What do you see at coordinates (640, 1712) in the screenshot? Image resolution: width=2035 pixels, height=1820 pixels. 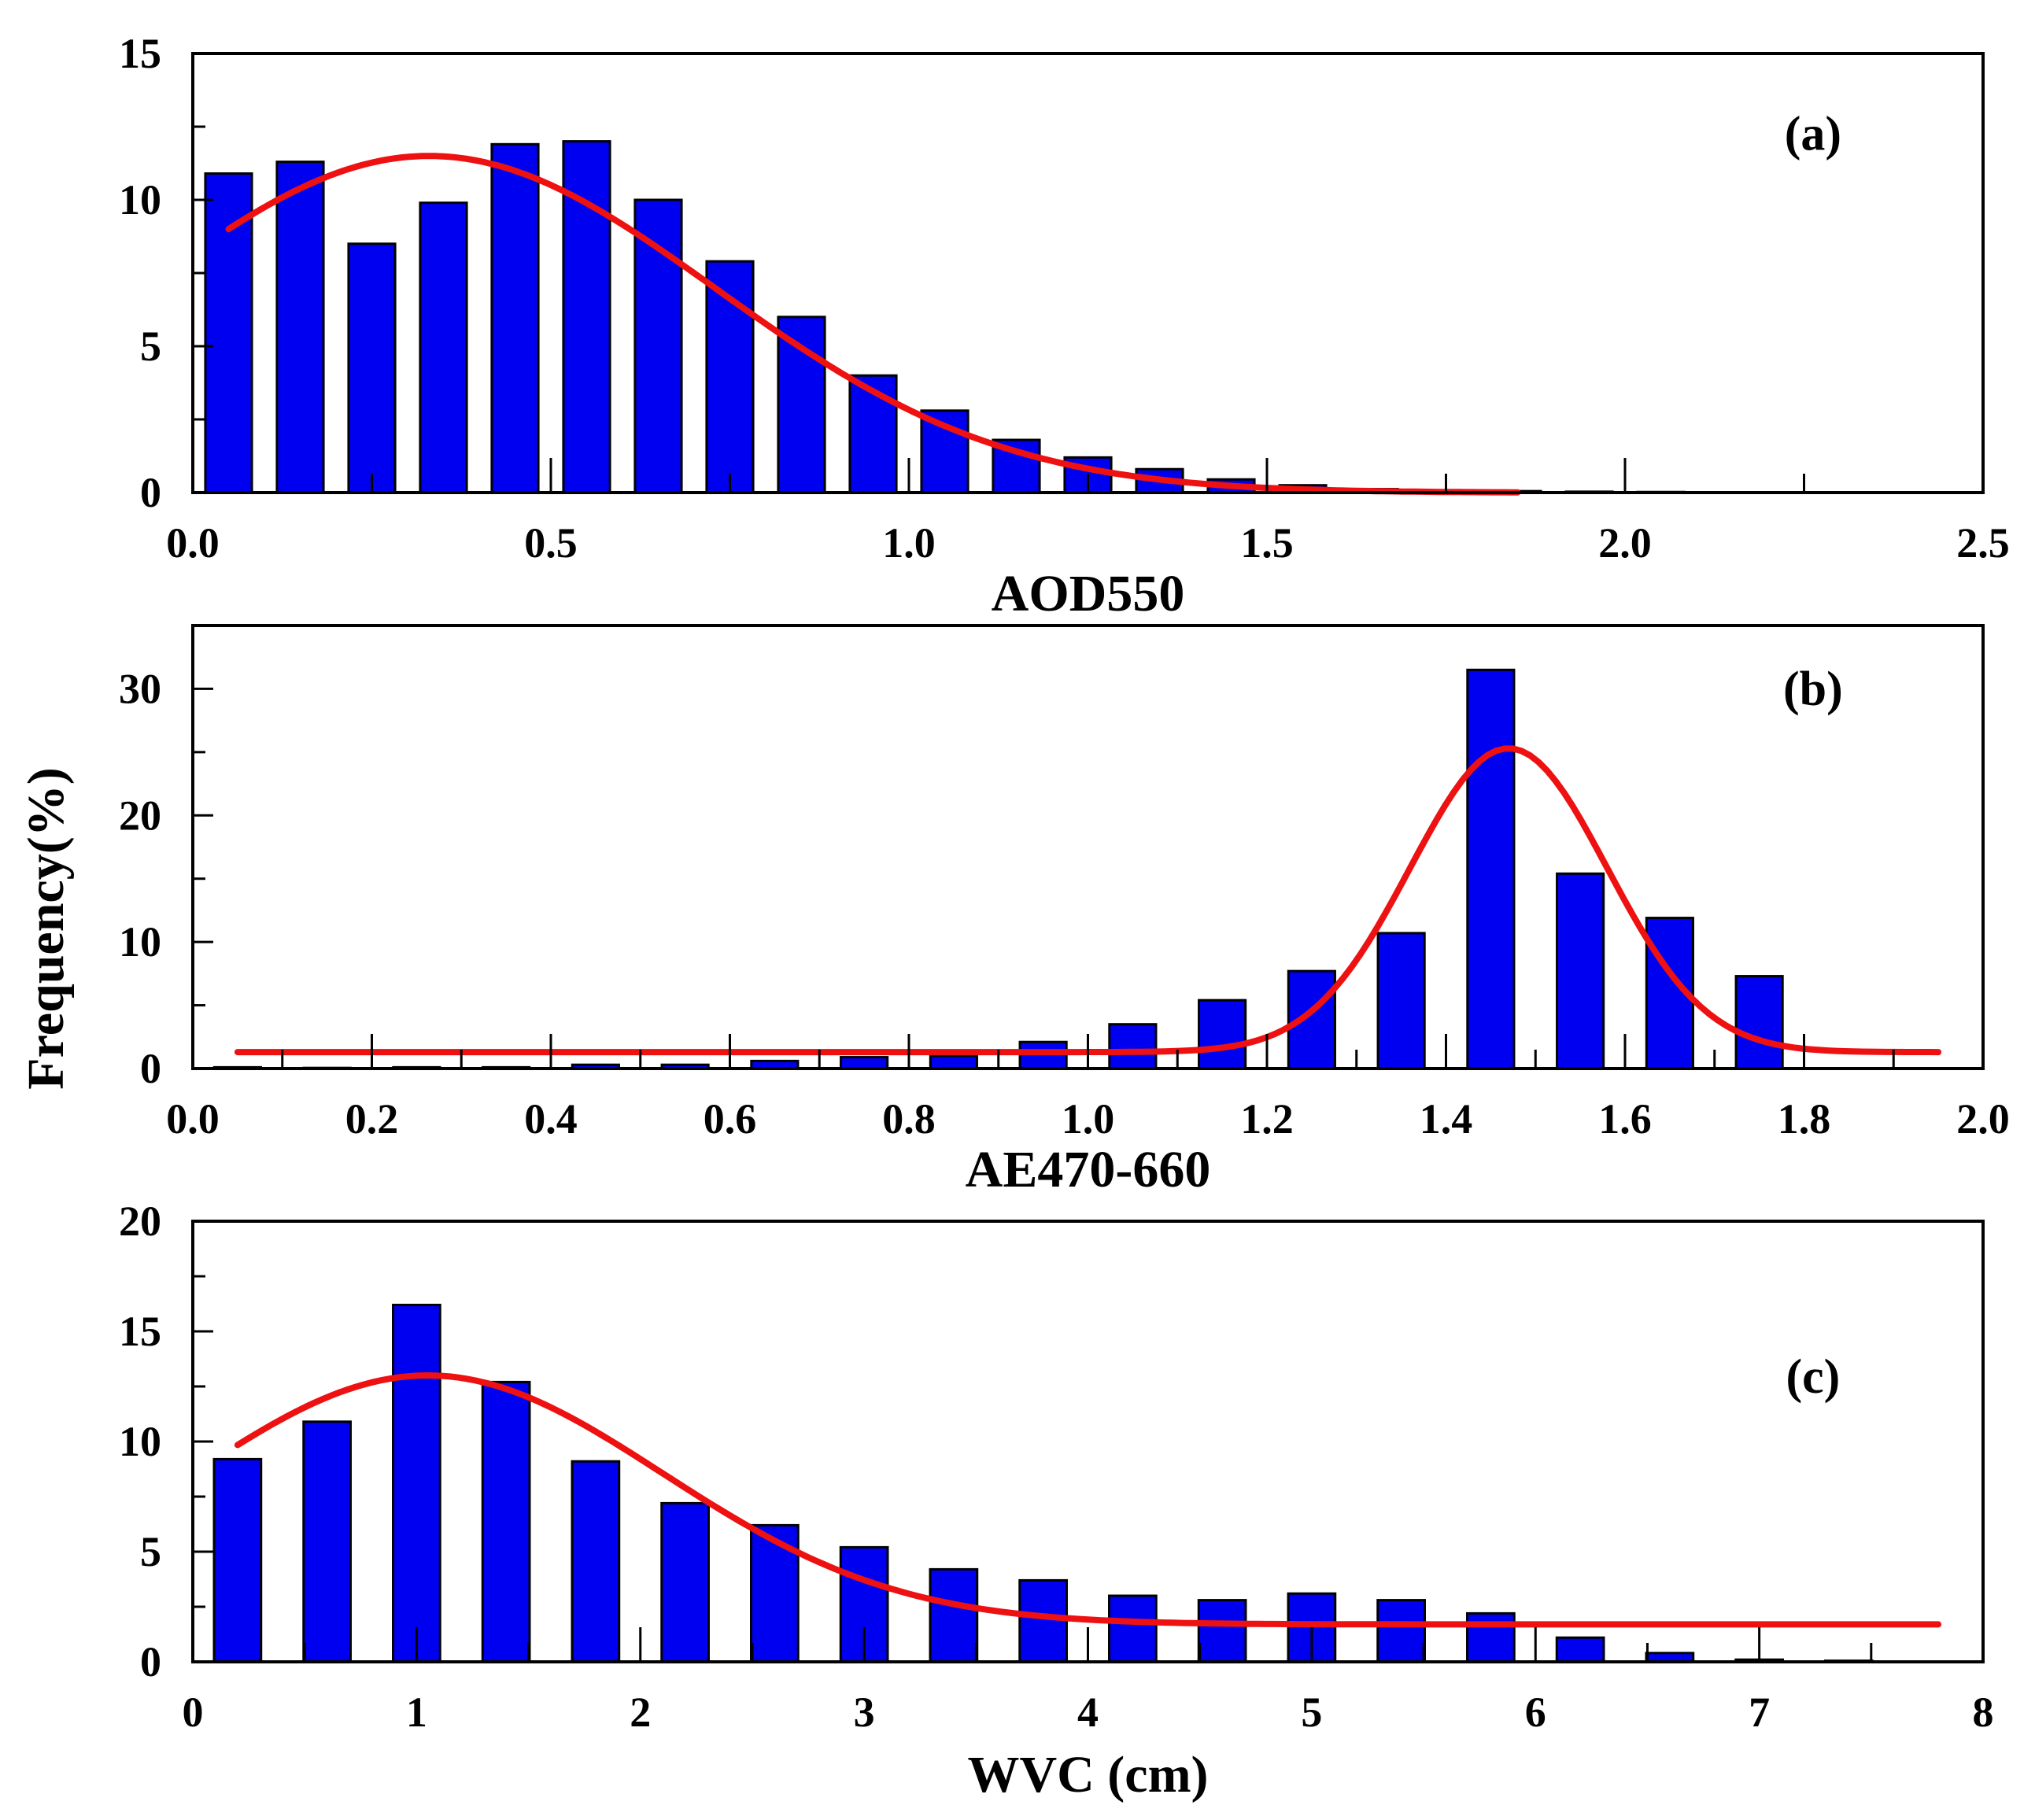 I see `panel-c-x-tick-label-2: 2` at bounding box center [640, 1712].